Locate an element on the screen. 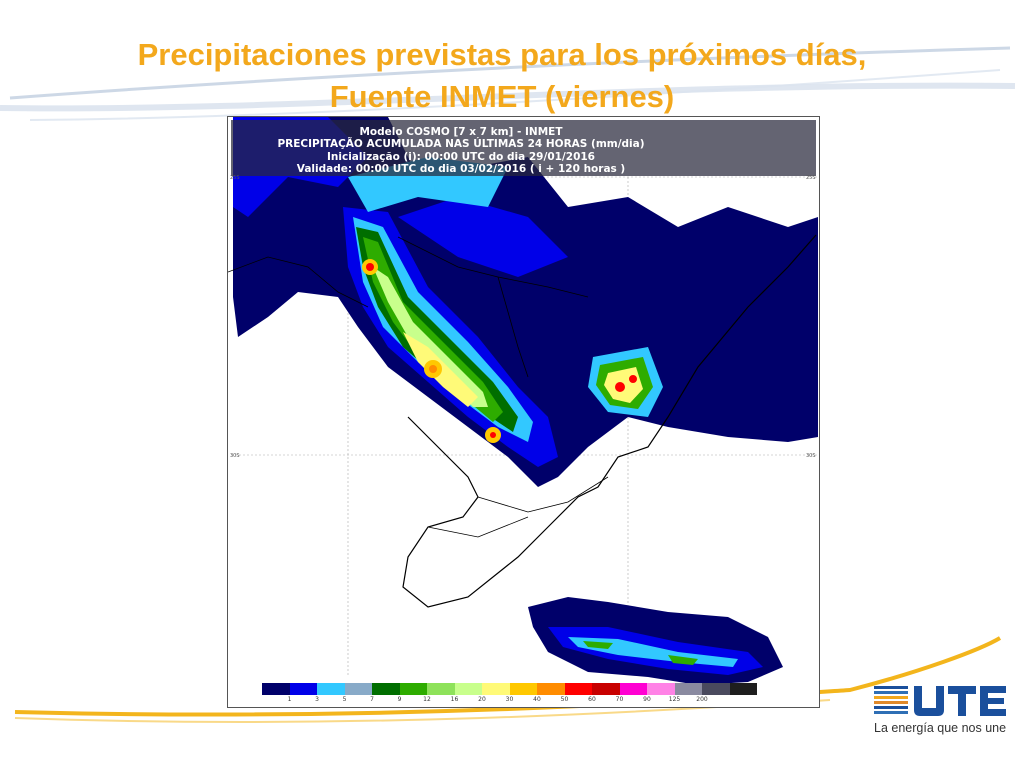 Image resolution: width=1024 pixels, height=768 pixels. colorbar-label: 3 is located at coordinates (317, 699).